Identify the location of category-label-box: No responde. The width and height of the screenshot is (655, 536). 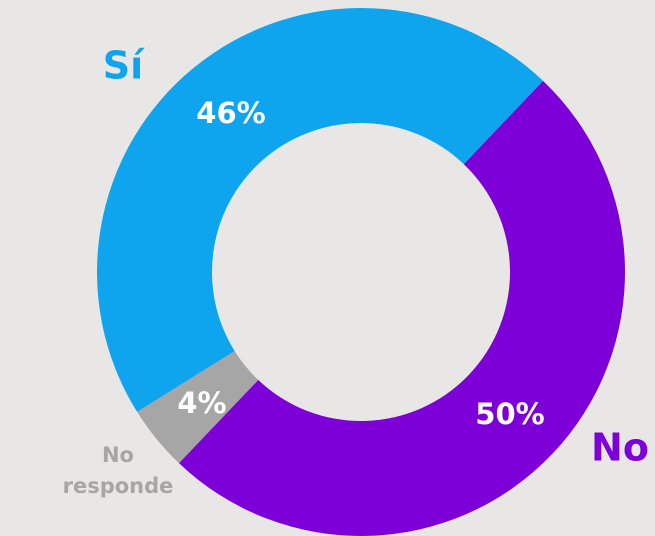
(118, 470).